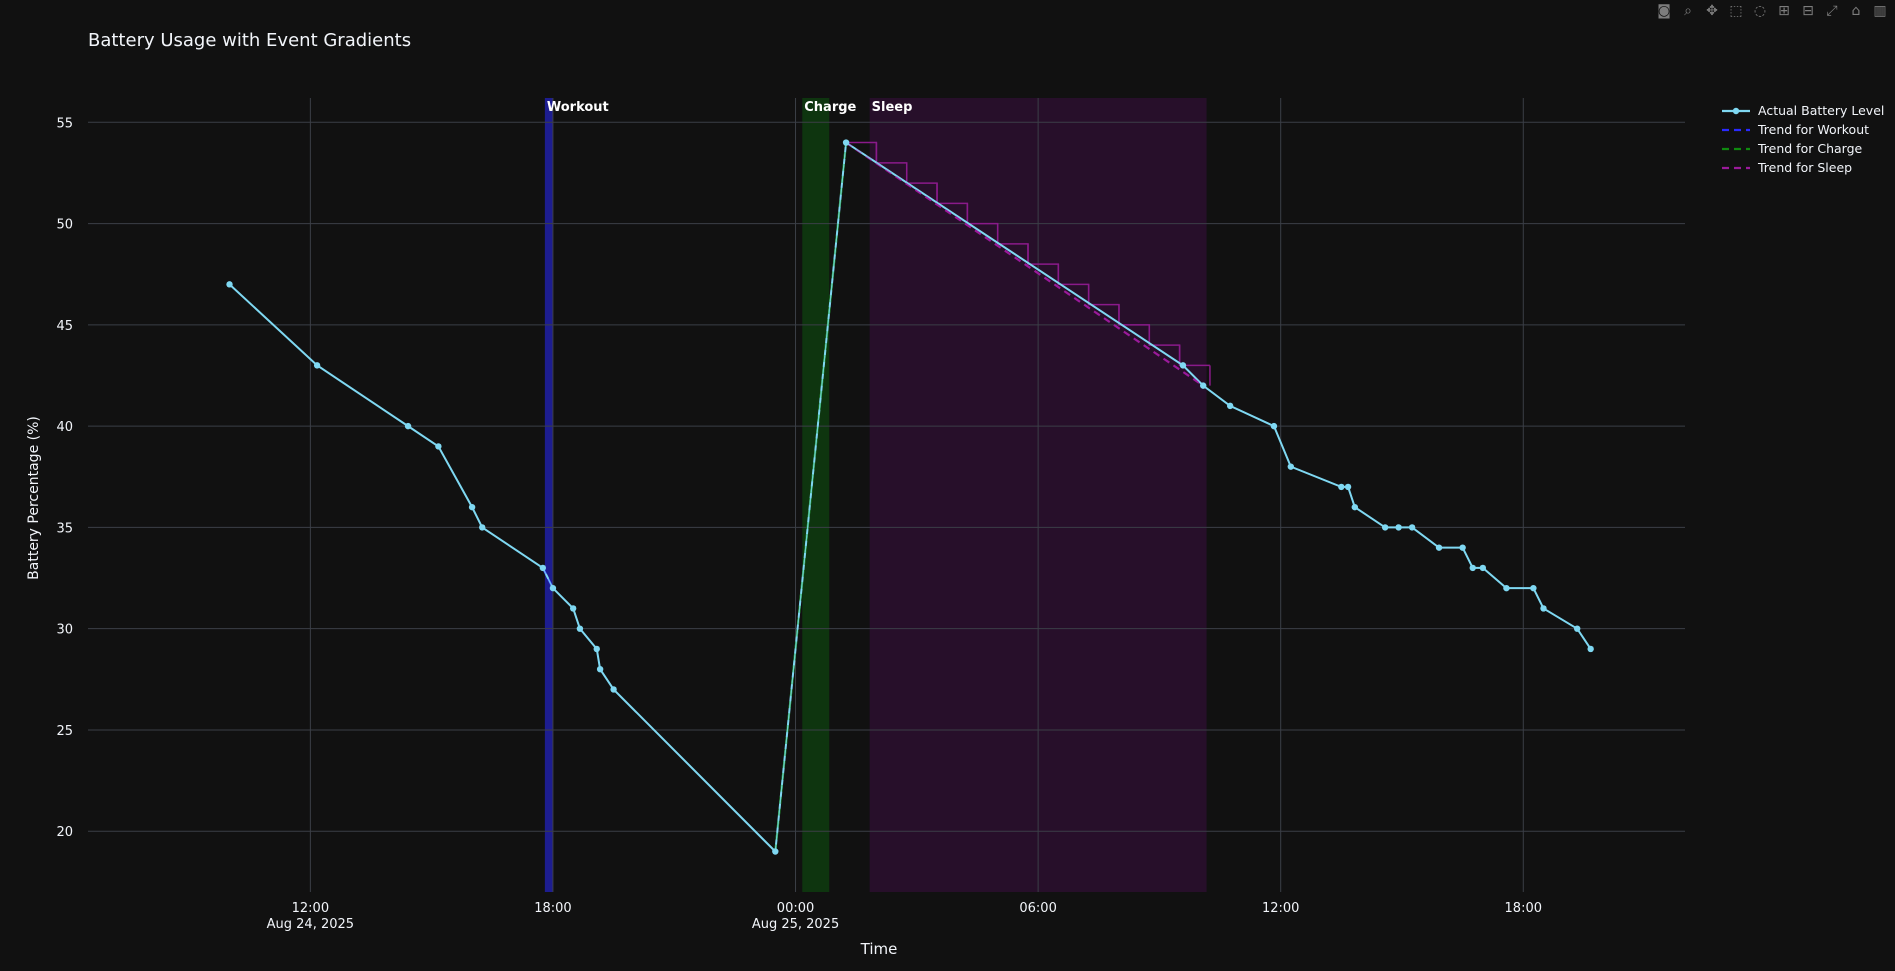 This screenshot has height=971, width=1895. What do you see at coordinates (1772, 11) in the screenshot?
I see `modebar: ◙ ⌕ ✥ ⬚ ◌ ⊞ ⊟ ⤢ ⌂ ▥` at bounding box center [1772, 11].